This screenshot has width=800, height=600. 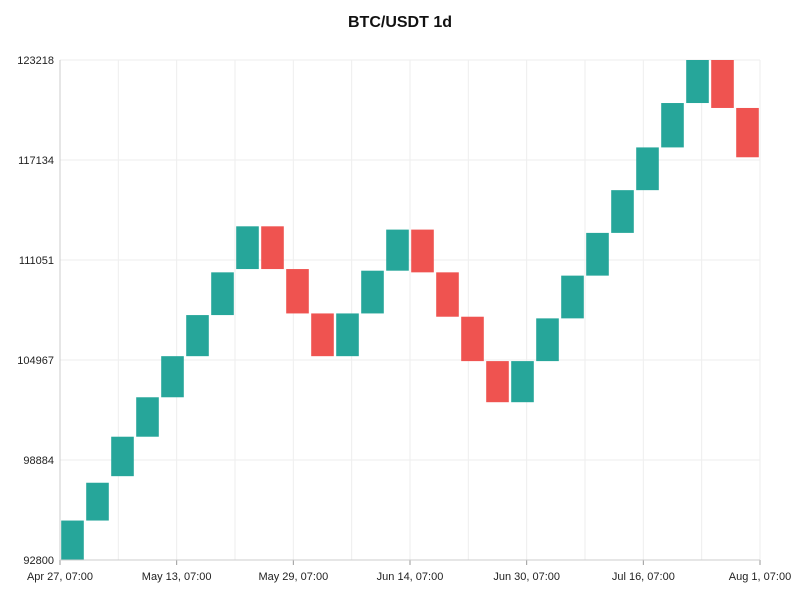 I want to click on chart-title: BTC/USDT 1d, so click(x=400, y=22).